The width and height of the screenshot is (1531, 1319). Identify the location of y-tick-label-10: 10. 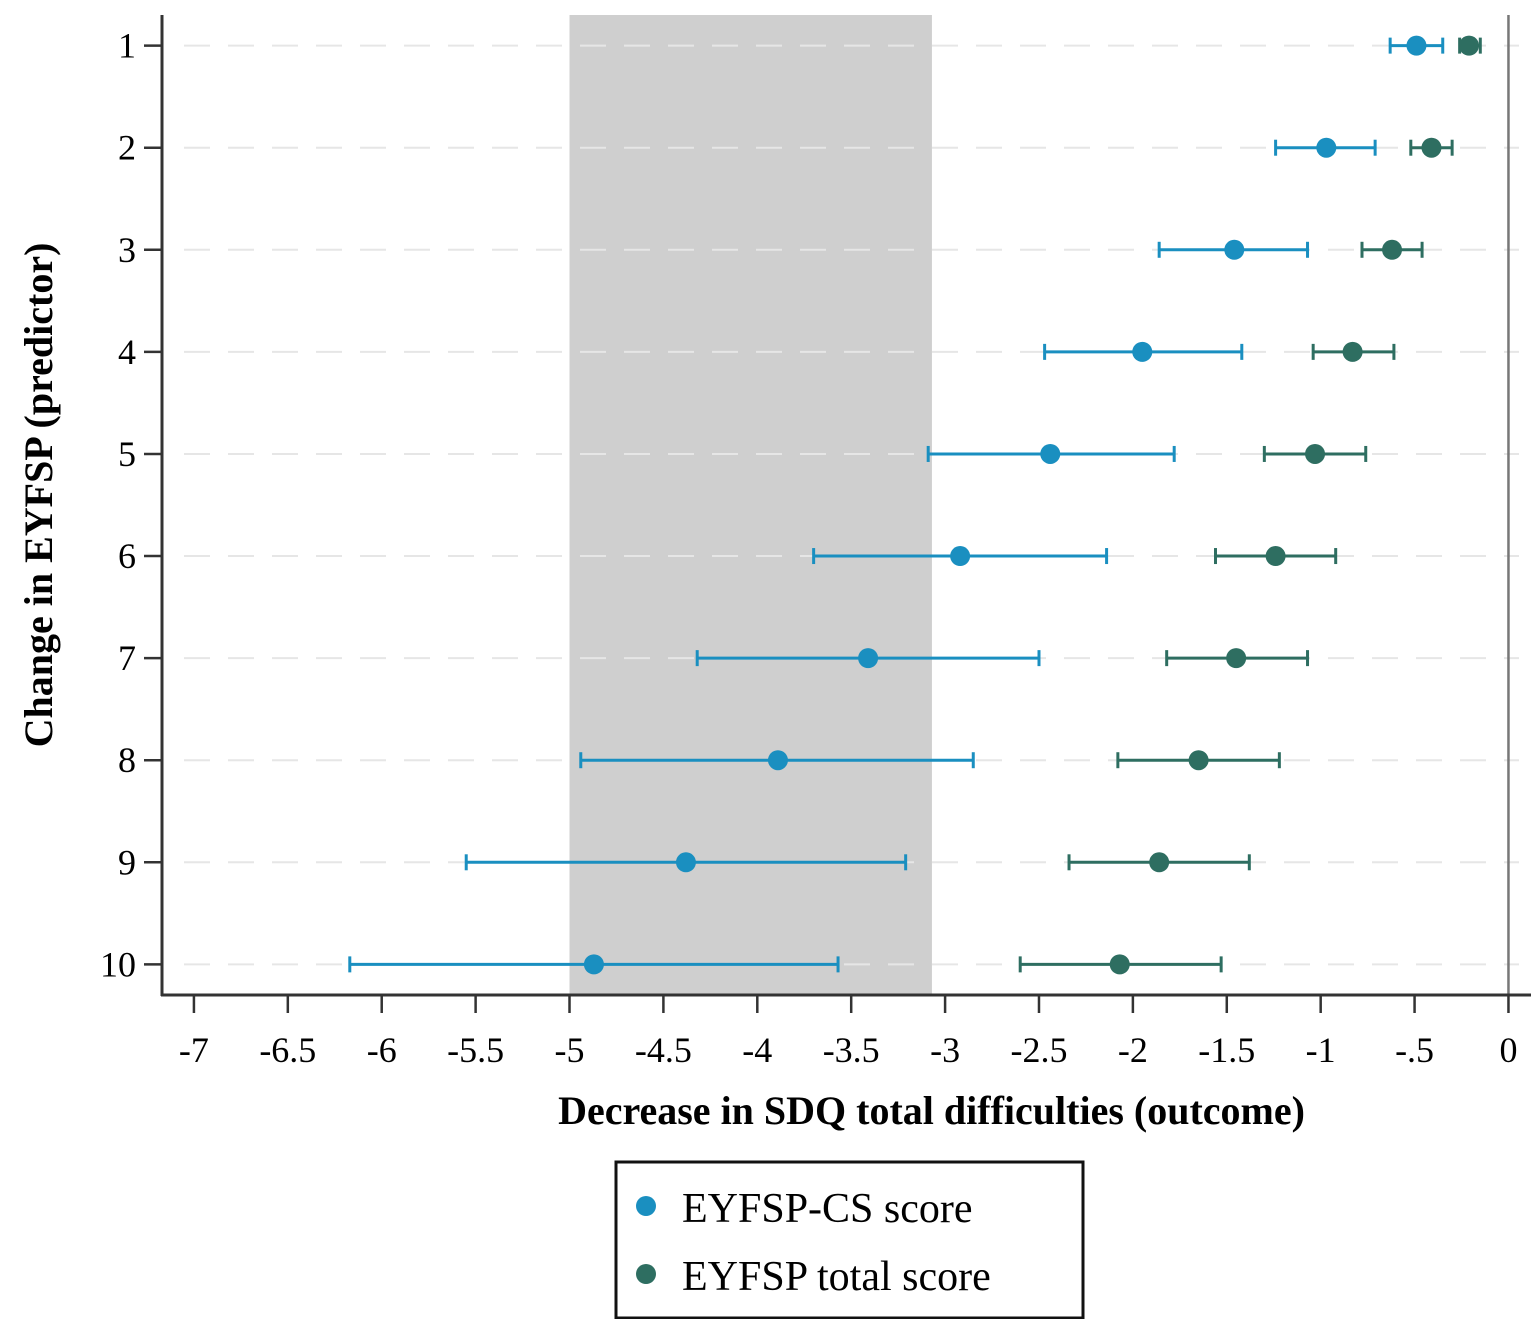
(118, 964).